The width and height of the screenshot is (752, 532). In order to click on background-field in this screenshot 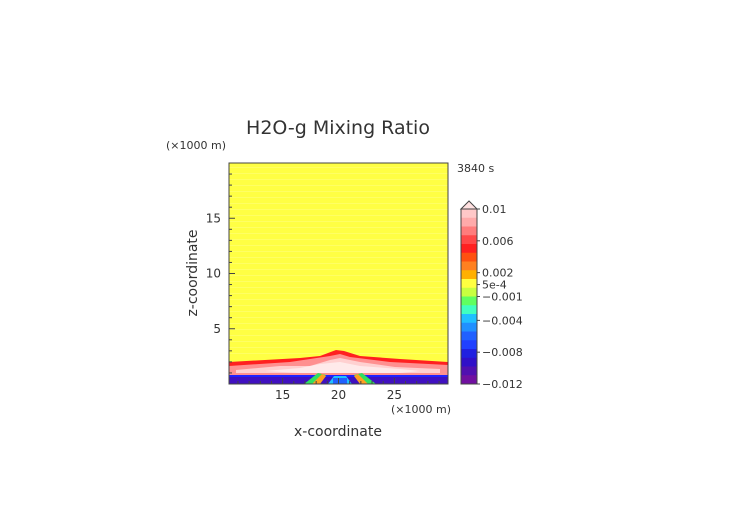, I will do `click(338, 273)`.